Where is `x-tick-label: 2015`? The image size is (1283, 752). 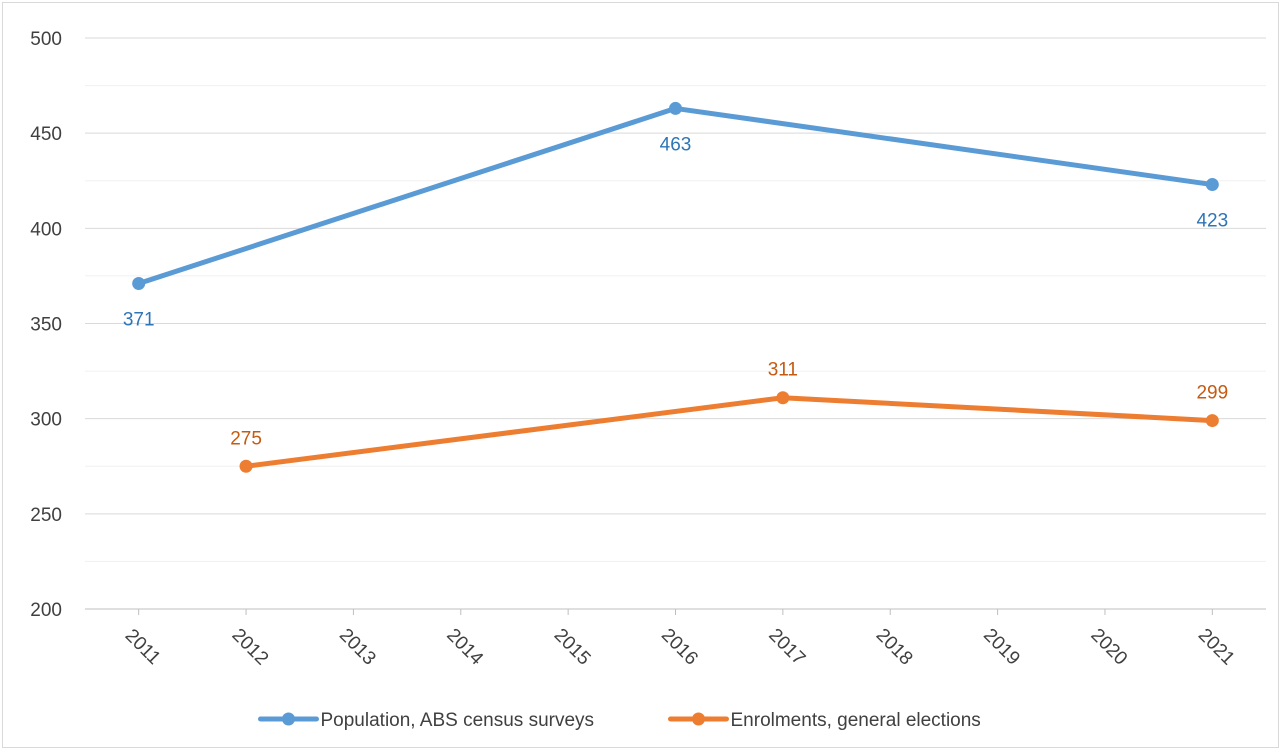 x-tick-label: 2015 is located at coordinates (572, 647).